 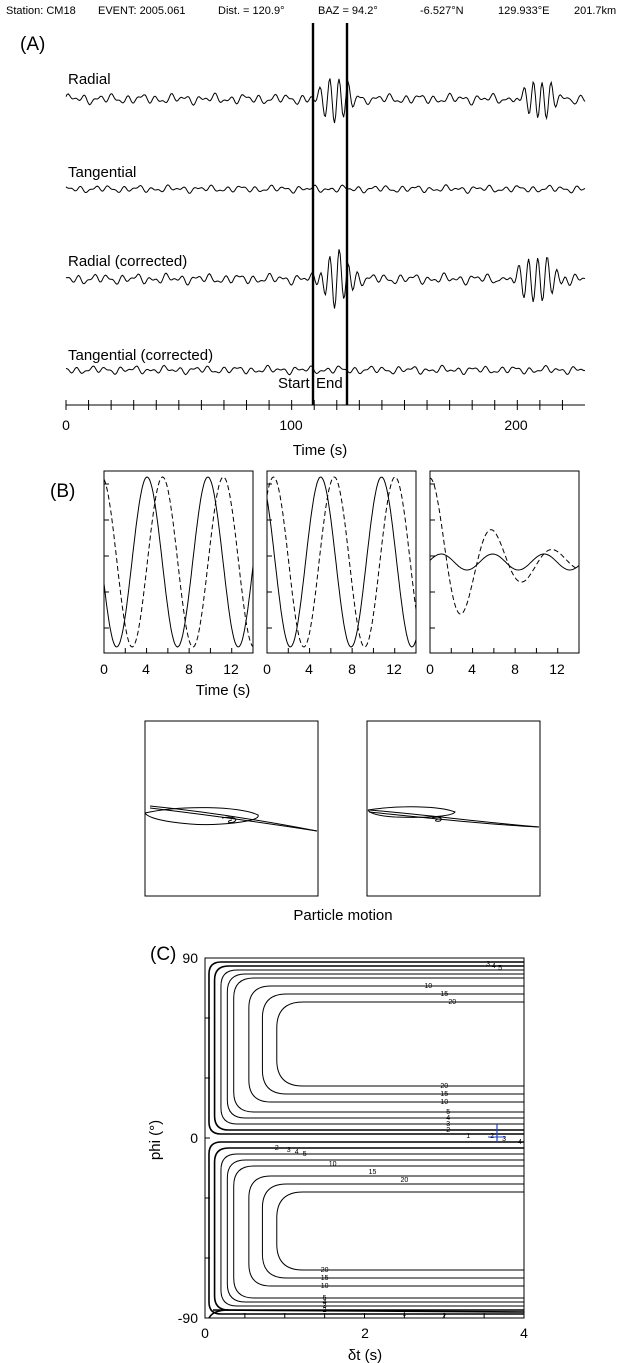 I want to click on lat-text: -6.527°N, so click(x=442, y=11).